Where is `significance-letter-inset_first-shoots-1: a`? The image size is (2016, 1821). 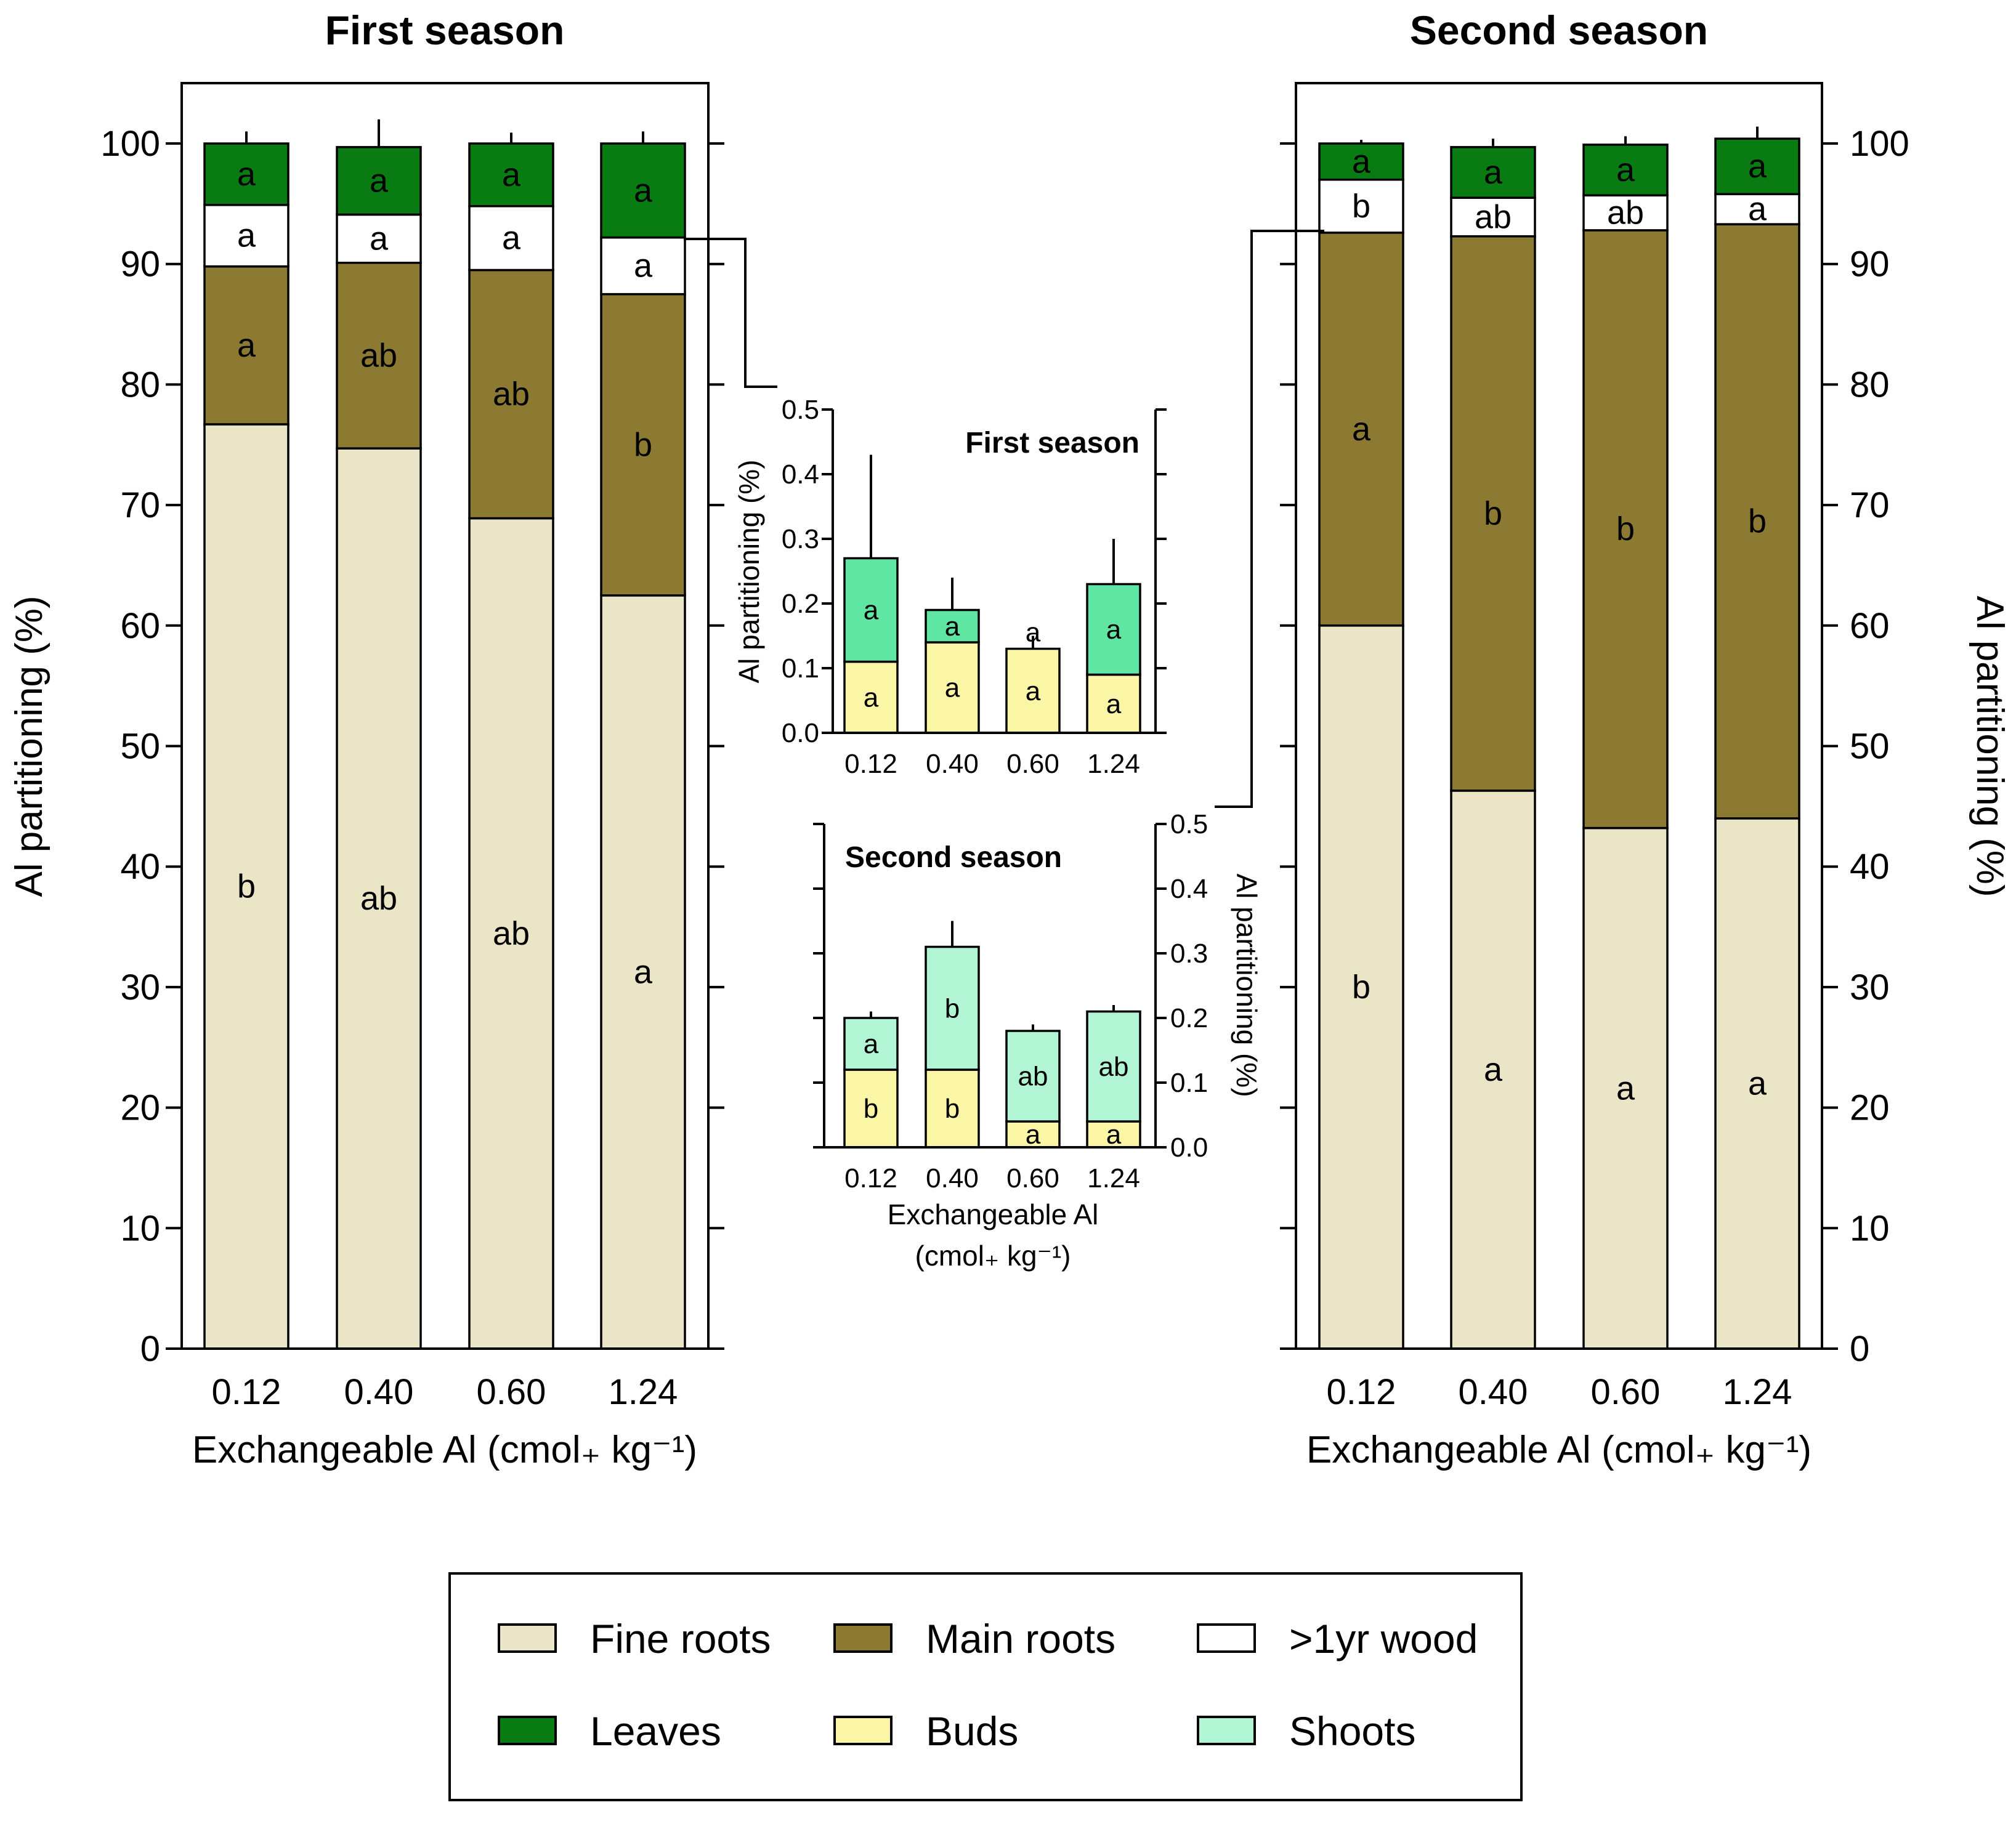 significance-letter-inset_first-shoots-1: a is located at coordinates (952, 627).